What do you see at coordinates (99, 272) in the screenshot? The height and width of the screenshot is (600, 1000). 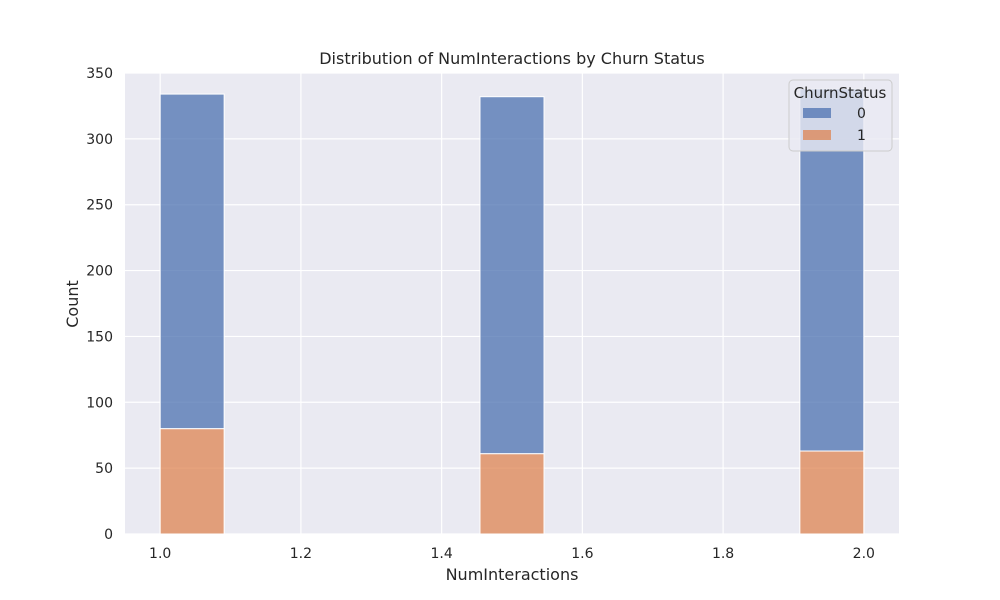 I see `y-tick-label: 200` at bounding box center [99, 272].